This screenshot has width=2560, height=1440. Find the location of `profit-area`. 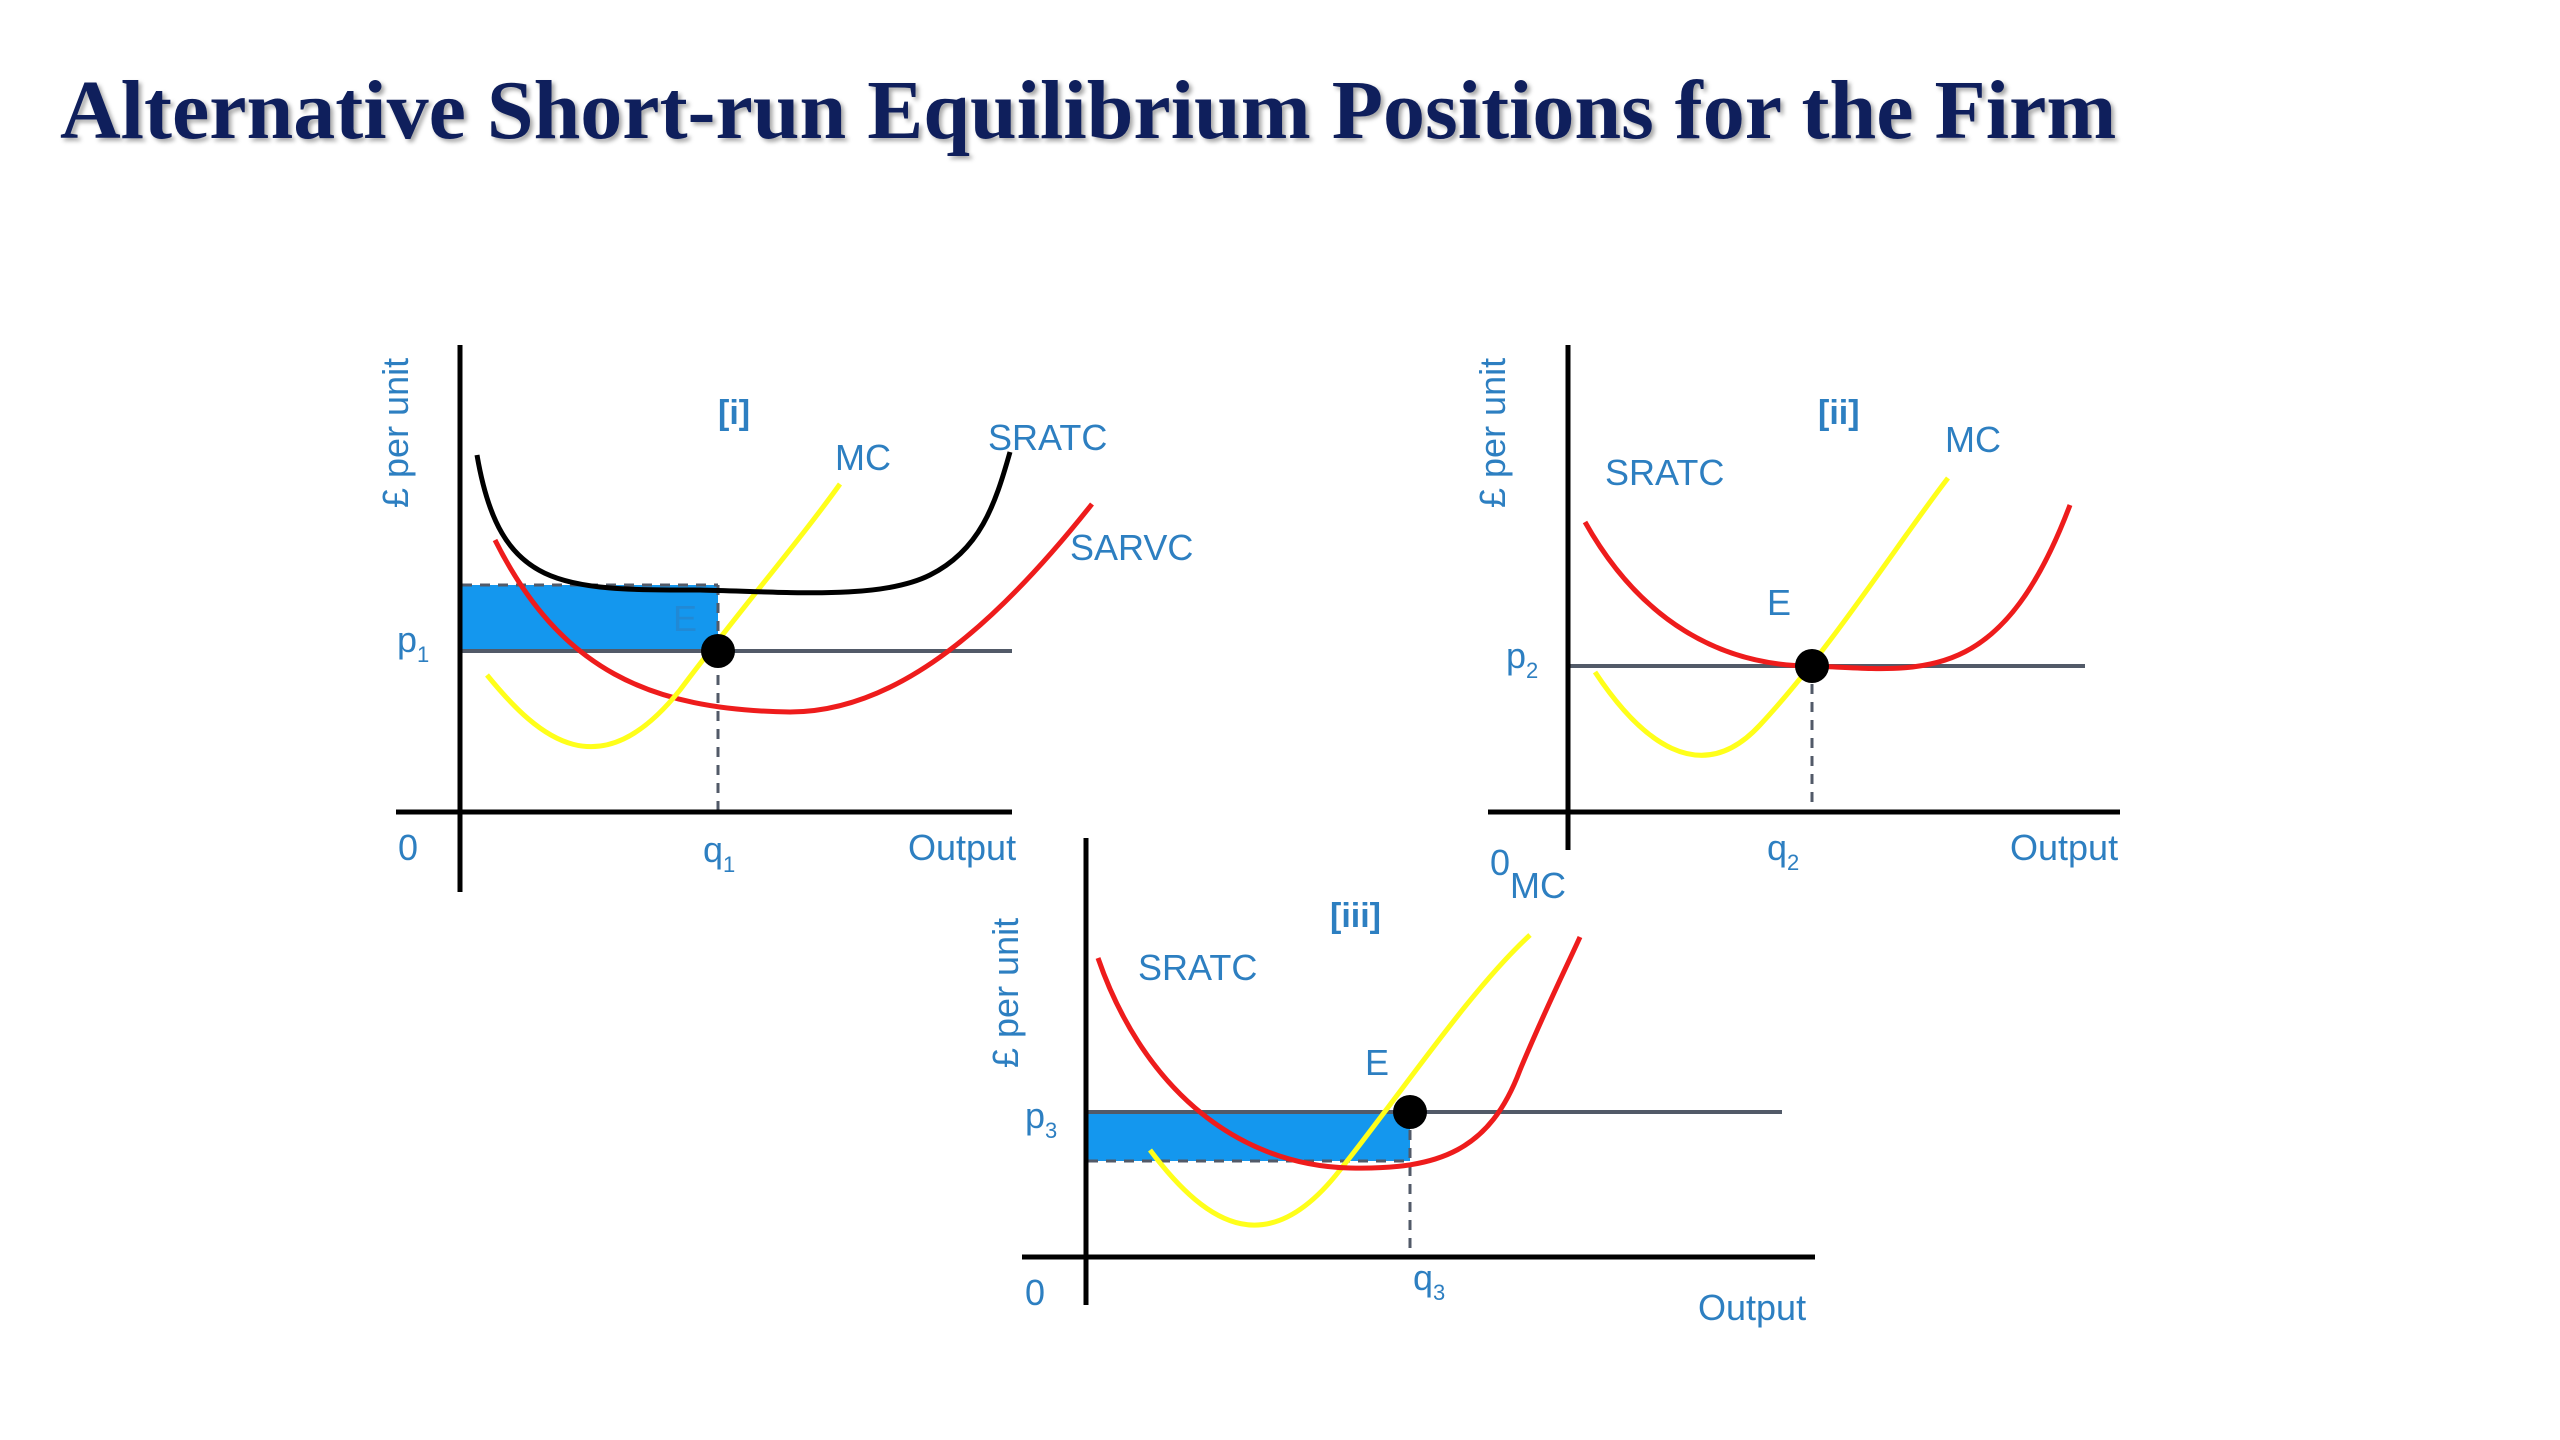

profit-area is located at coordinates (1249, 1136).